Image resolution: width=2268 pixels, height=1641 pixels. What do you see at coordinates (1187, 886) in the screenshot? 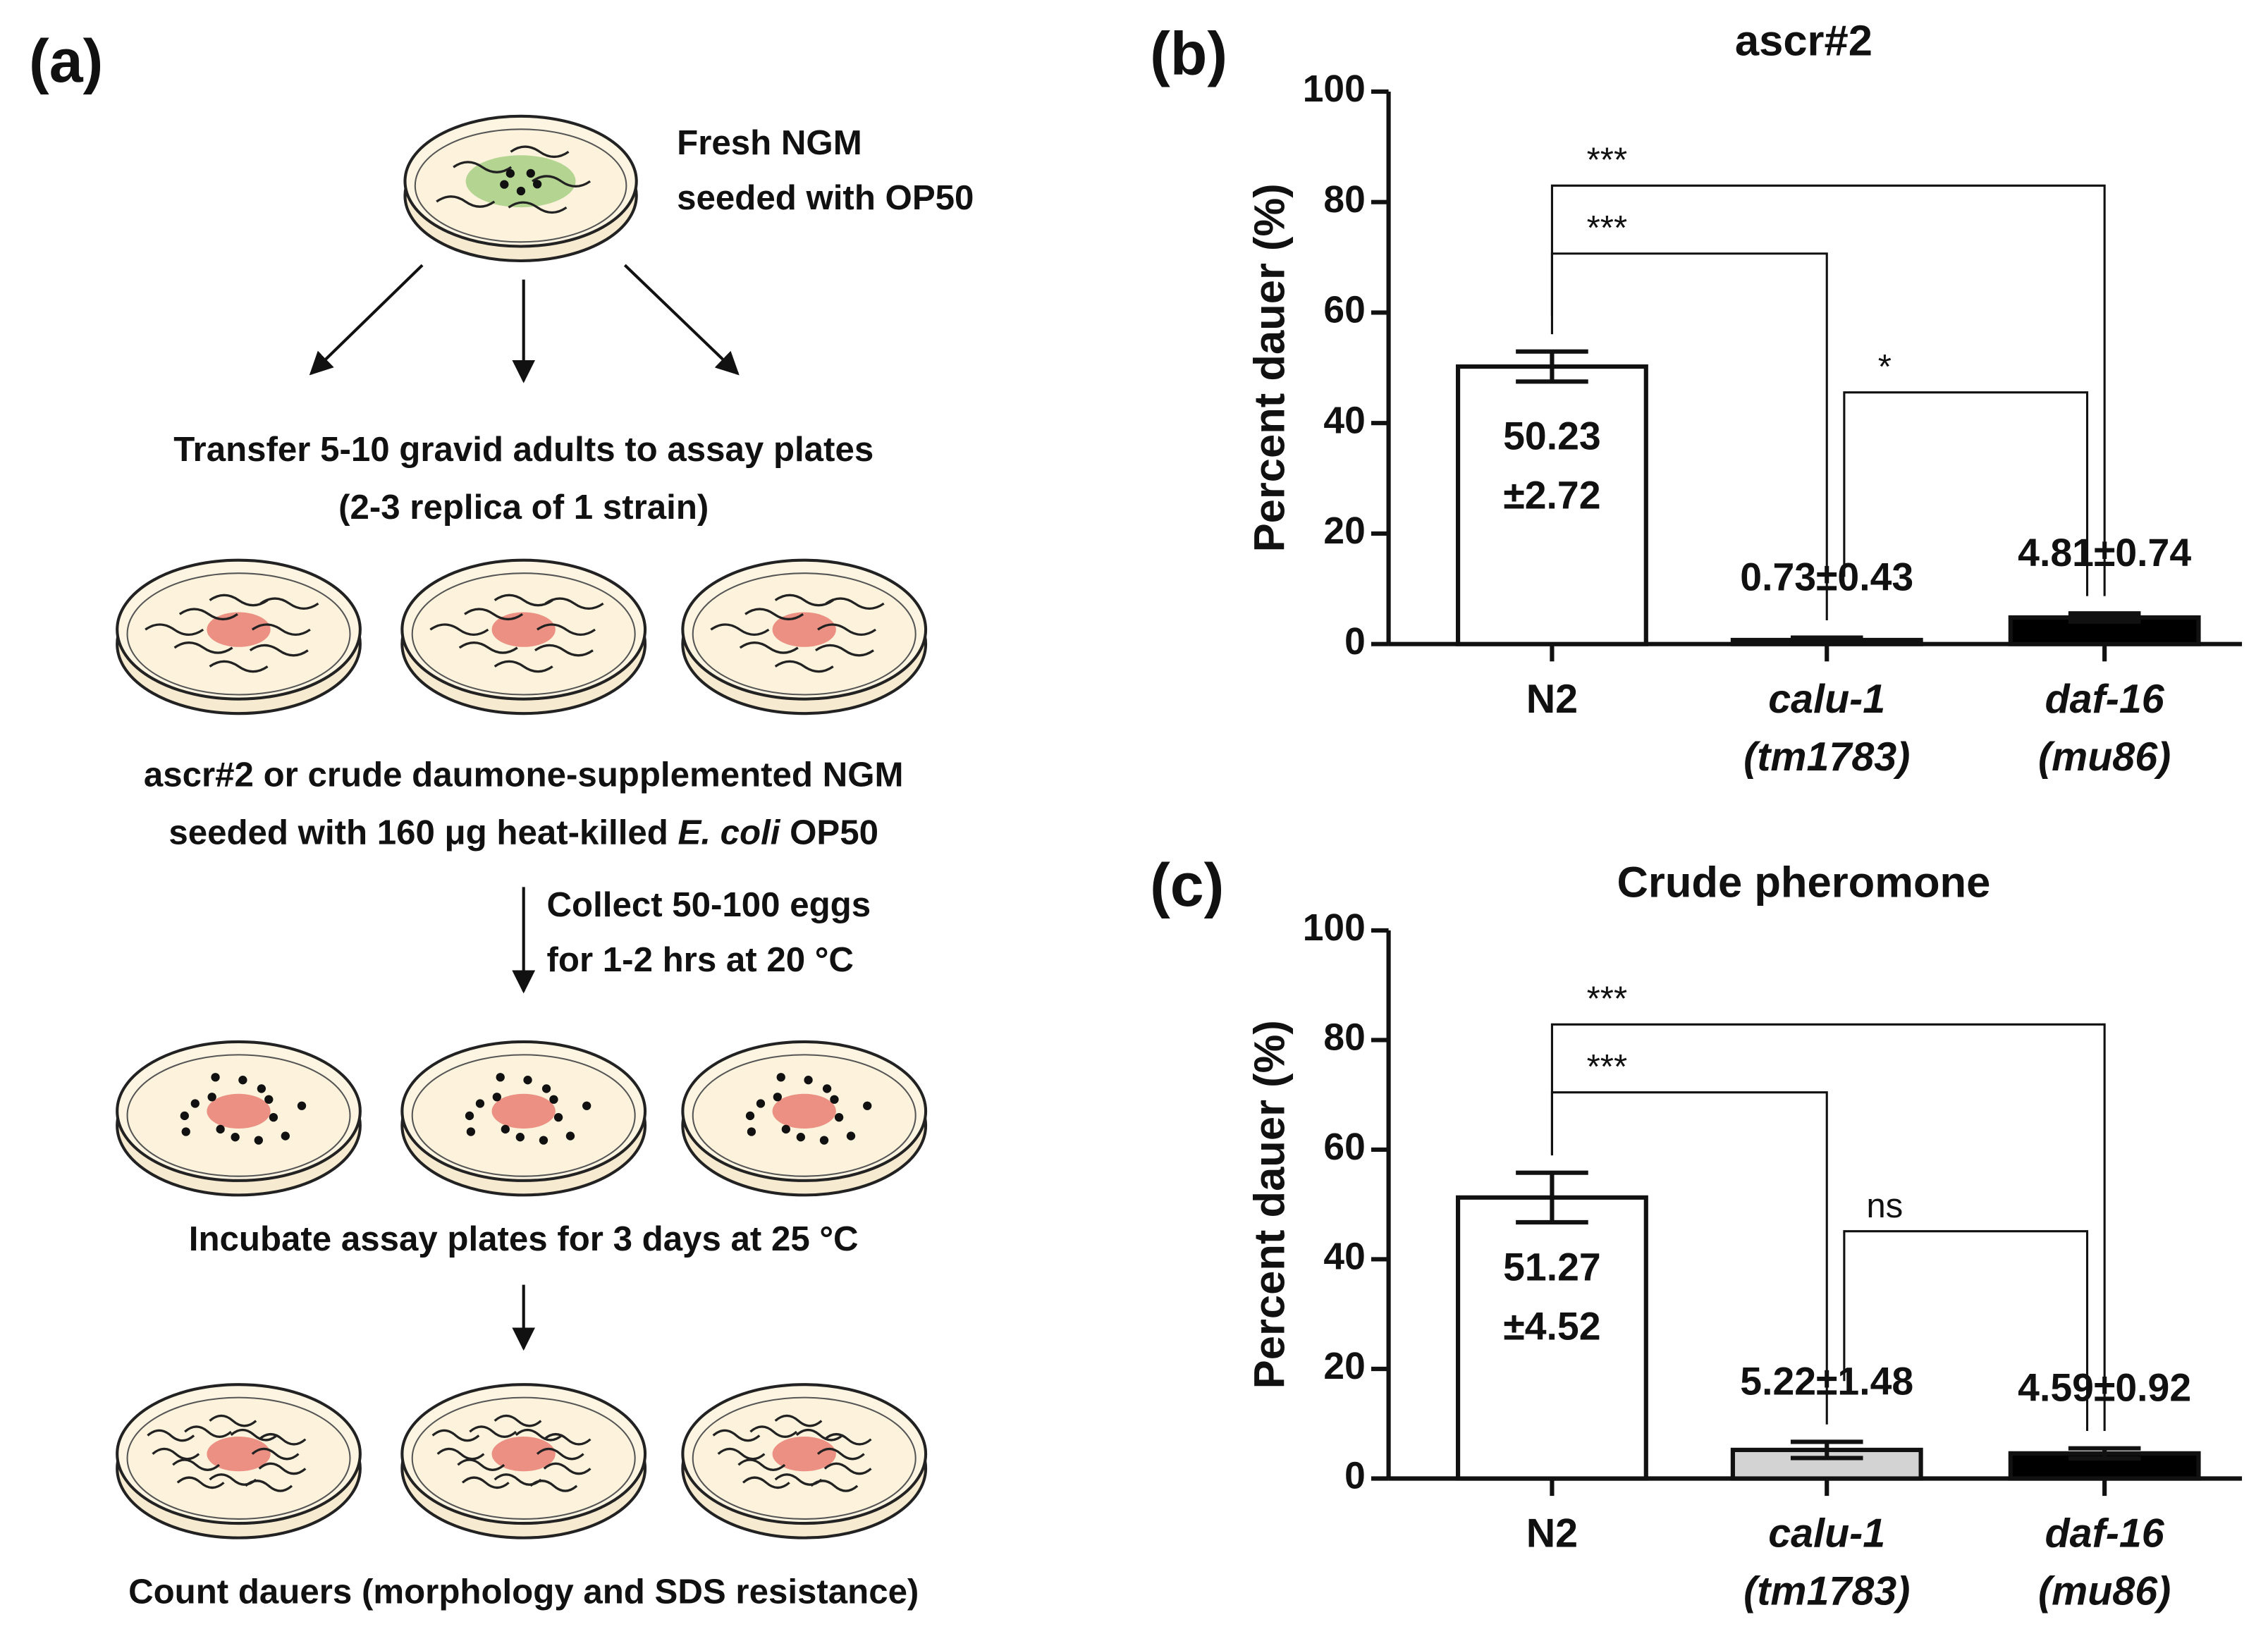
I see `panel-label: (c)` at bounding box center [1187, 886].